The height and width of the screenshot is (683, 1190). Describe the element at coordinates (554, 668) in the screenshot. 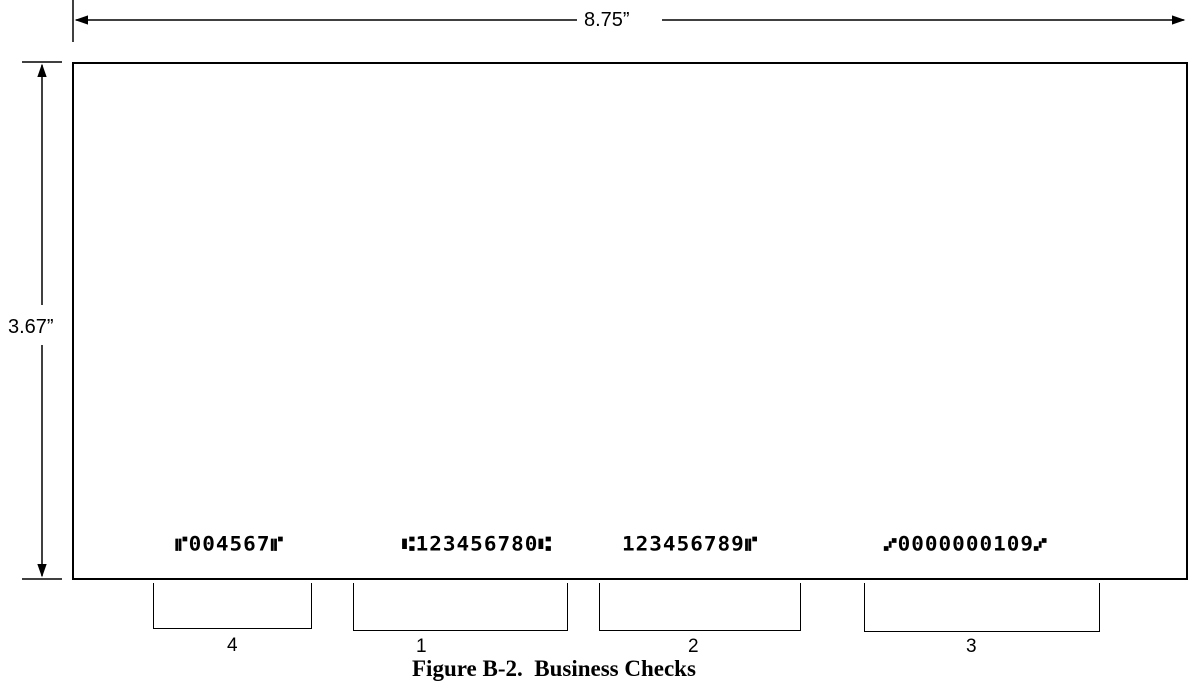

I see `figure-caption: Figure B-2. Business Checks` at that location.